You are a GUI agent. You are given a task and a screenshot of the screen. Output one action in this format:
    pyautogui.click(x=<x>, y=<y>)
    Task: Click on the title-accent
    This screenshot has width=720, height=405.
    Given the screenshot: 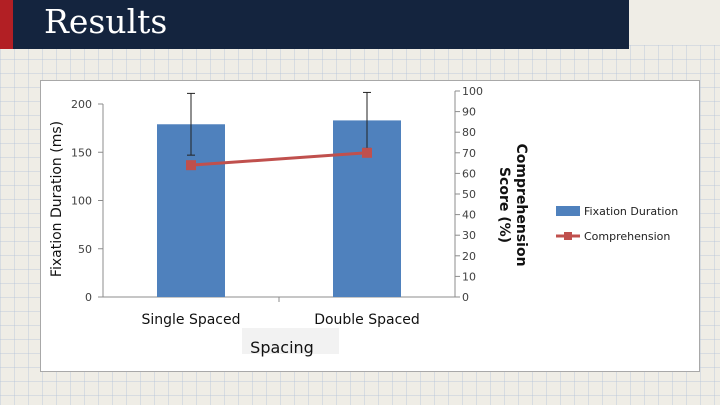 What is the action you would take?
    pyautogui.click(x=6, y=24)
    